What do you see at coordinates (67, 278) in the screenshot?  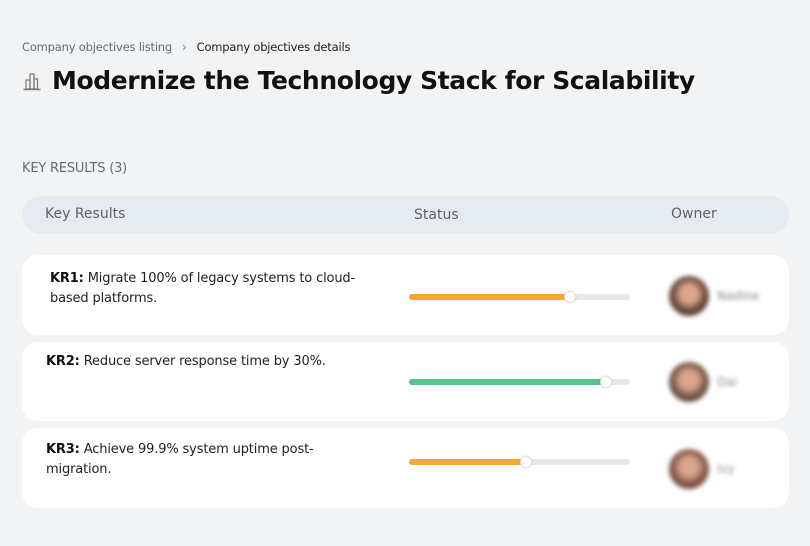 I see `key-result-id: KR1:` at bounding box center [67, 278].